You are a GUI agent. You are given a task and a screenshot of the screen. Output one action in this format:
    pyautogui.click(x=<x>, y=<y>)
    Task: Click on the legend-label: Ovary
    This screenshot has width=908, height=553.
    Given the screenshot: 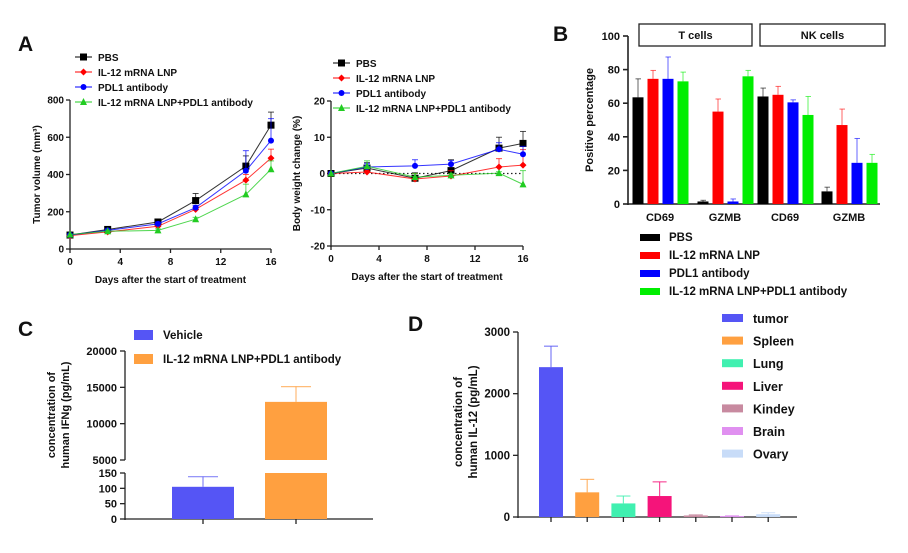 What is the action you would take?
    pyautogui.click(x=770, y=455)
    